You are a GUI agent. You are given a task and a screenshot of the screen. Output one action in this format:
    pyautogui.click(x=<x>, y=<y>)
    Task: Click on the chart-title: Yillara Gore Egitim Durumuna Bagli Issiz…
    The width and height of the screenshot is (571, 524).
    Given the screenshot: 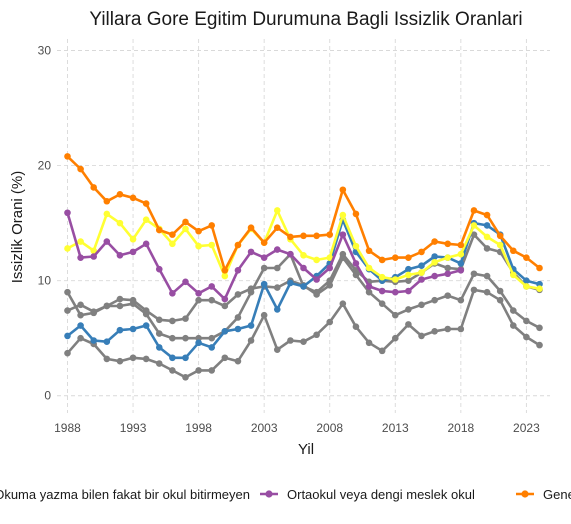 What is the action you would take?
    pyautogui.click(x=305, y=19)
    